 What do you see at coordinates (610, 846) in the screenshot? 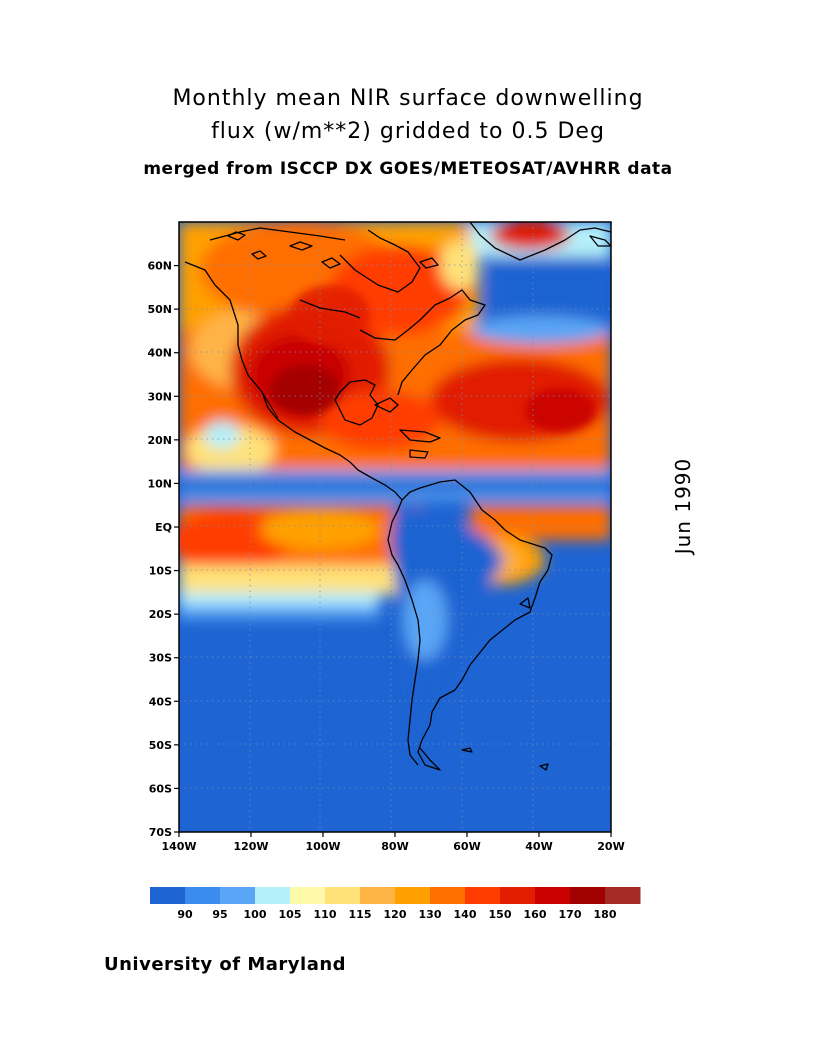
I see `lon-tick-label: 20W` at bounding box center [610, 846].